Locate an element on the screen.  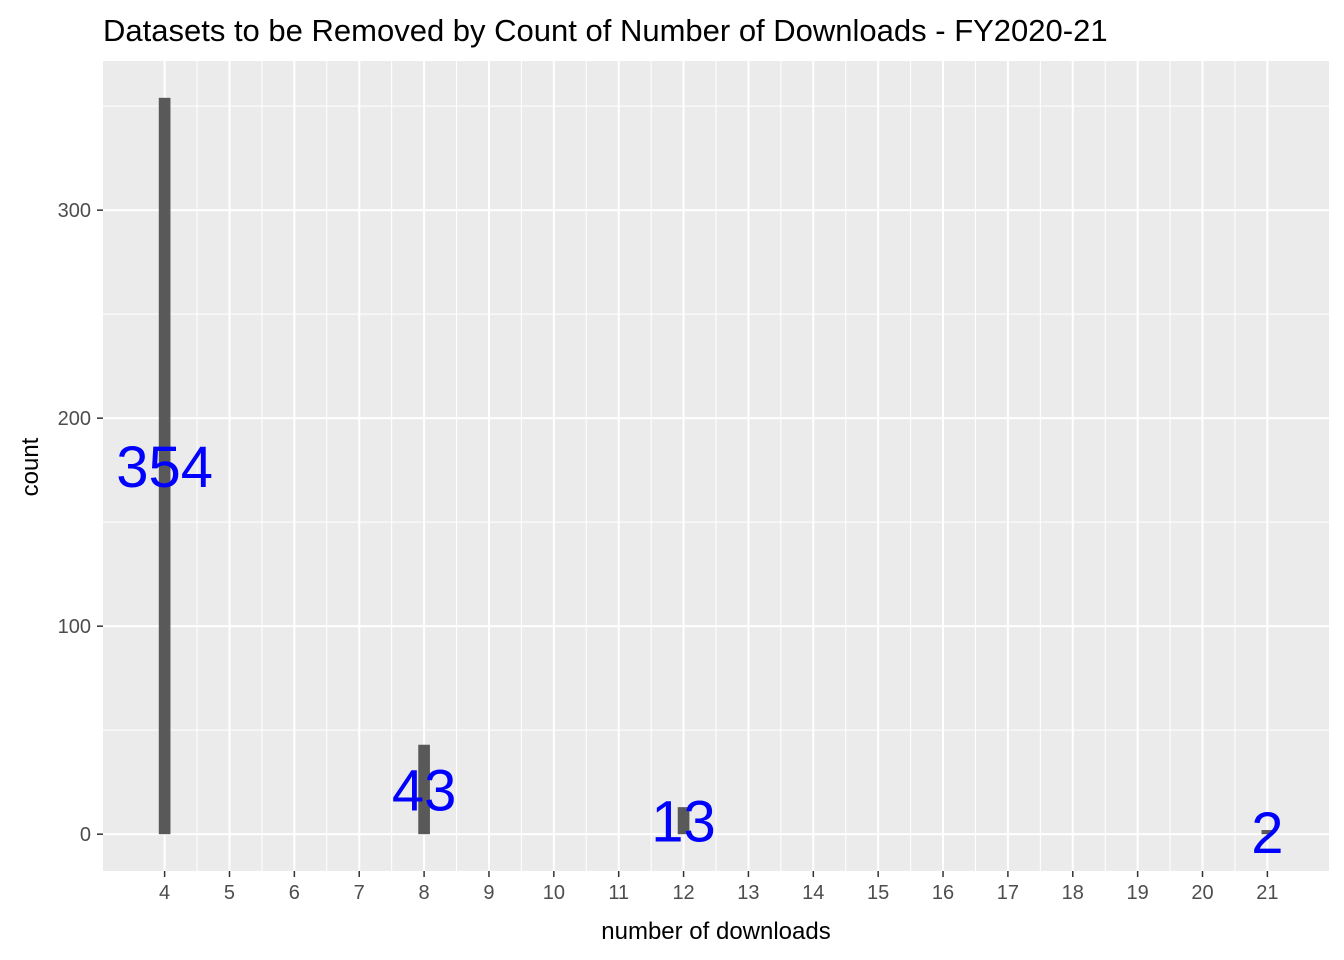
x-tick-label: 17 is located at coordinates (1008, 893).